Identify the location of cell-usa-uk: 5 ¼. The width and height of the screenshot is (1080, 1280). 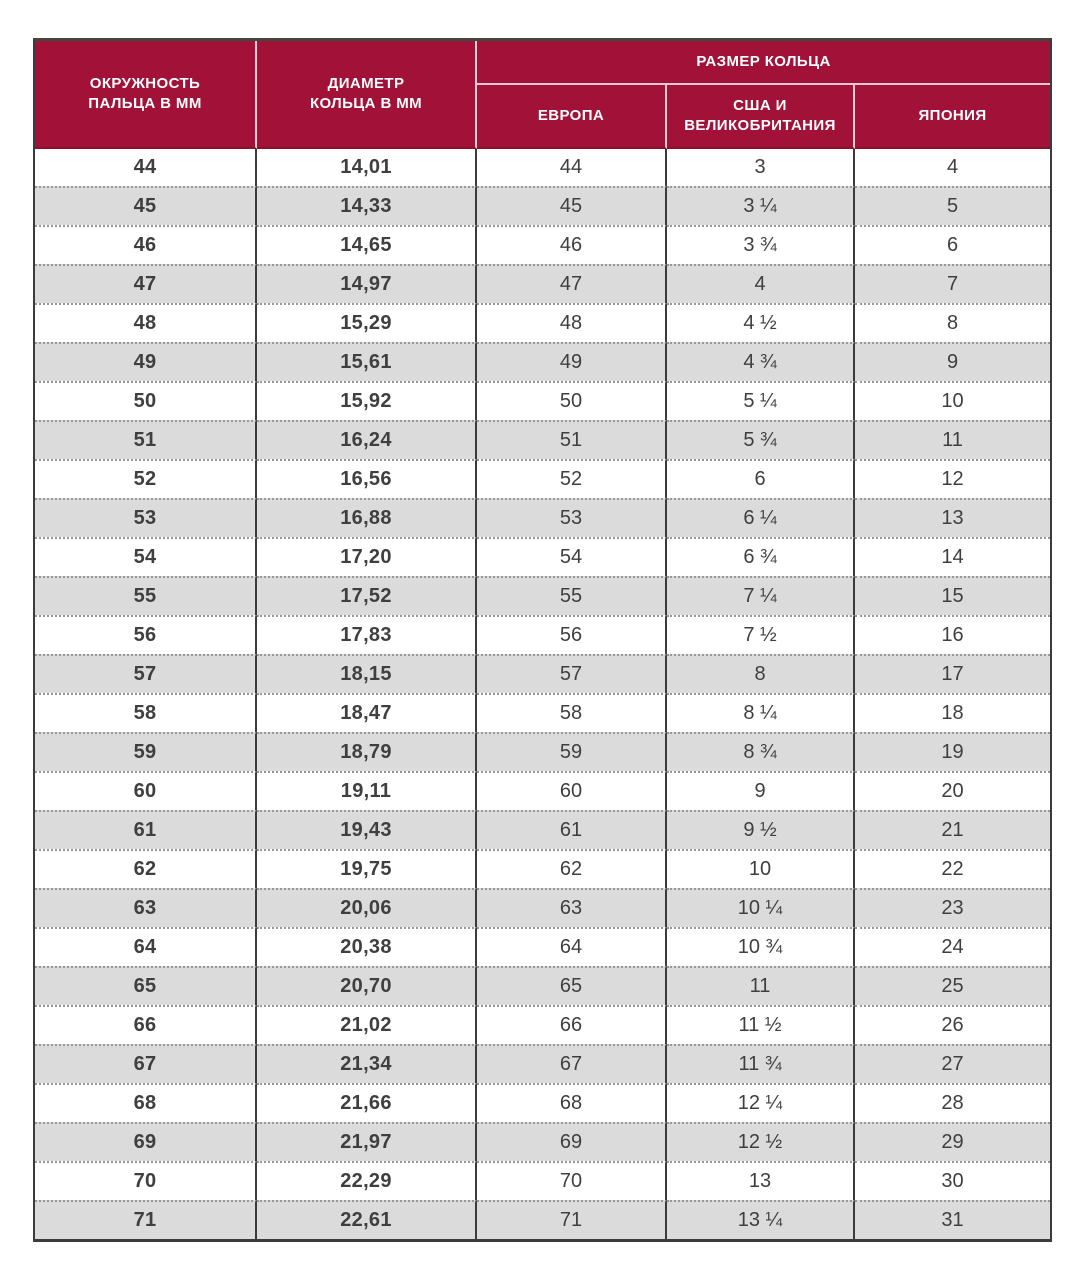
(761, 400).